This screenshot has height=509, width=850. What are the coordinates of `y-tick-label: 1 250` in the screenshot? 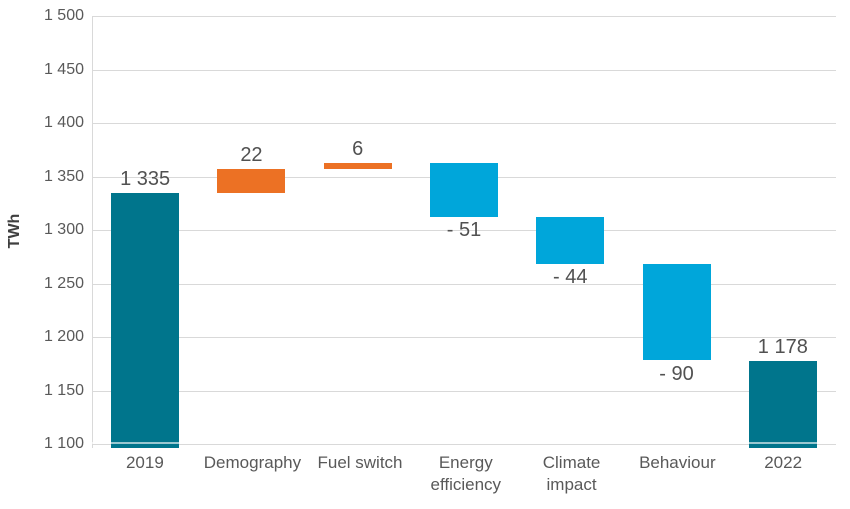 It's located at (63, 283).